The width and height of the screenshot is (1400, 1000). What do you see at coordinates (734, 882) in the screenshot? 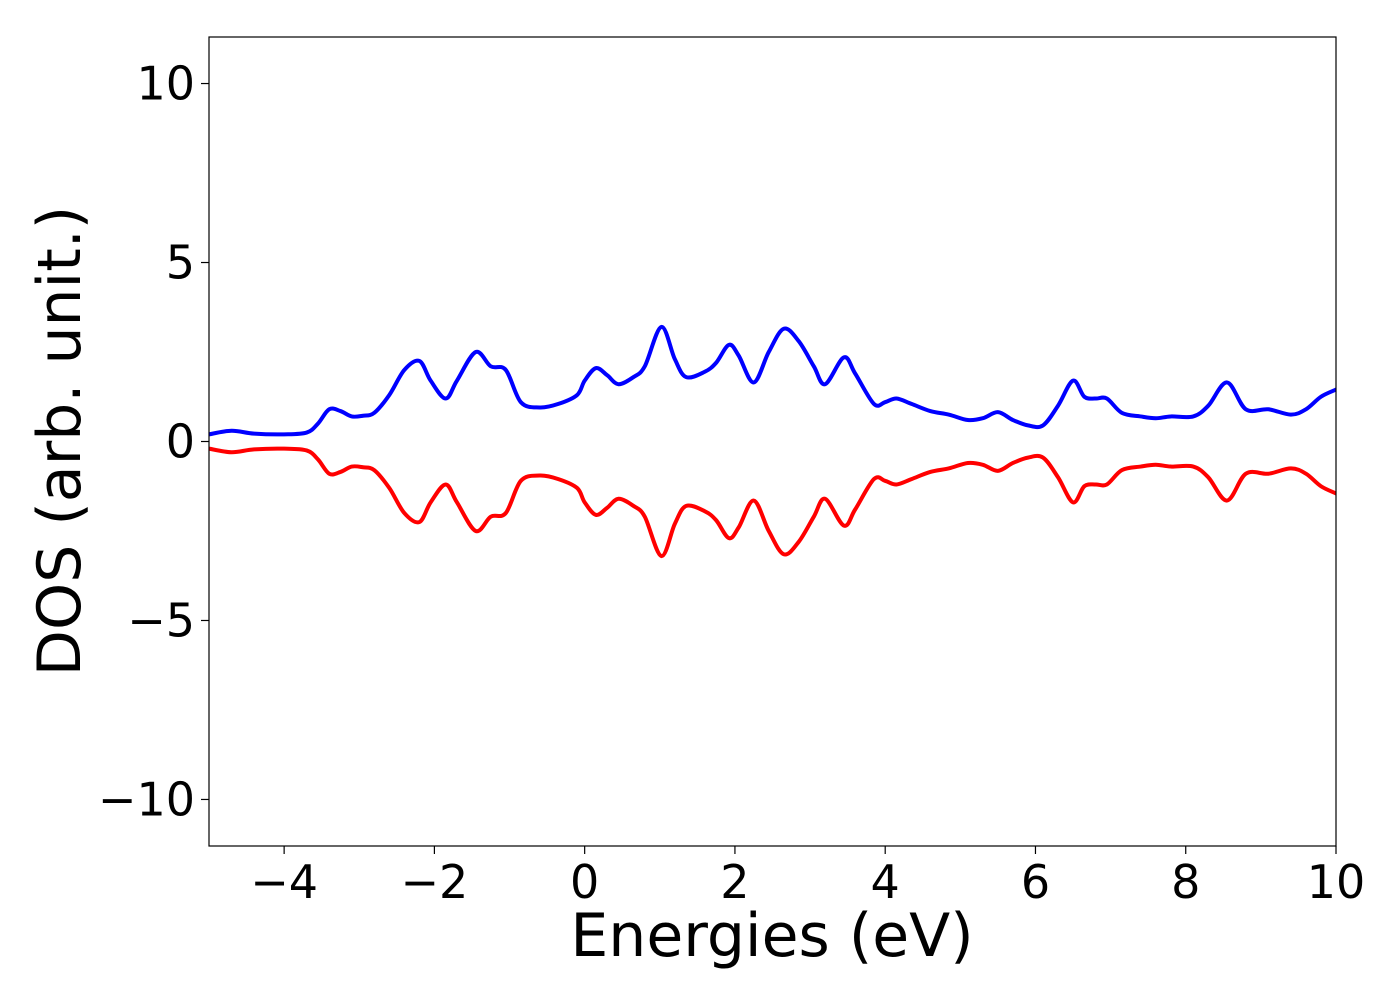
I see `x-tick-label: 2` at bounding box center [734, 882].